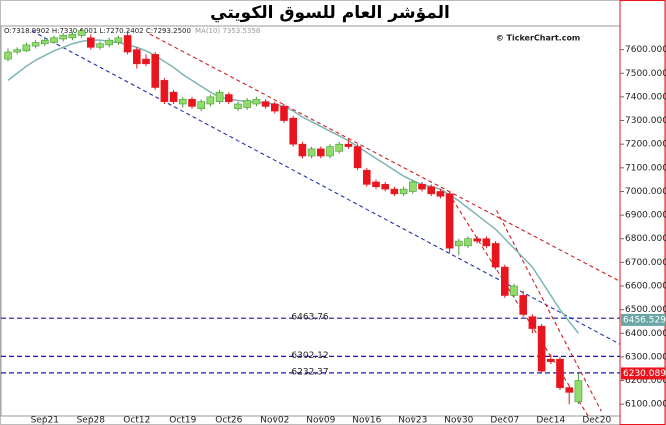  What do you see at coordinates (504, 420) in the screenshot?
I see `x-tick-label: Dec07` at bounding box center [504, 420].